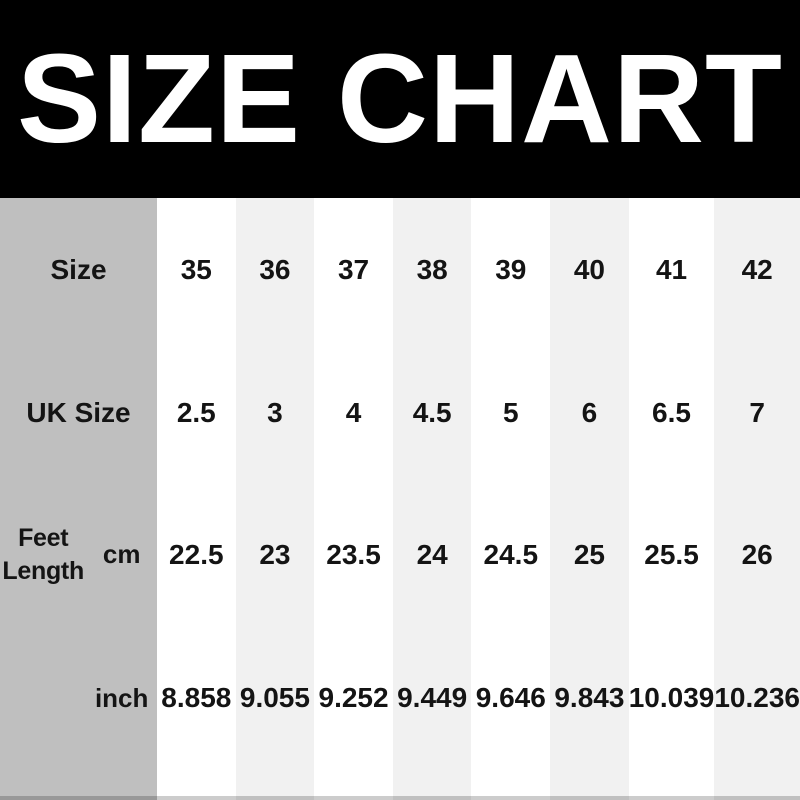  What do you see at coordinates (511, 412) in the screenshot?
I see `table-cell: 5` at bounding box center [511, 412].